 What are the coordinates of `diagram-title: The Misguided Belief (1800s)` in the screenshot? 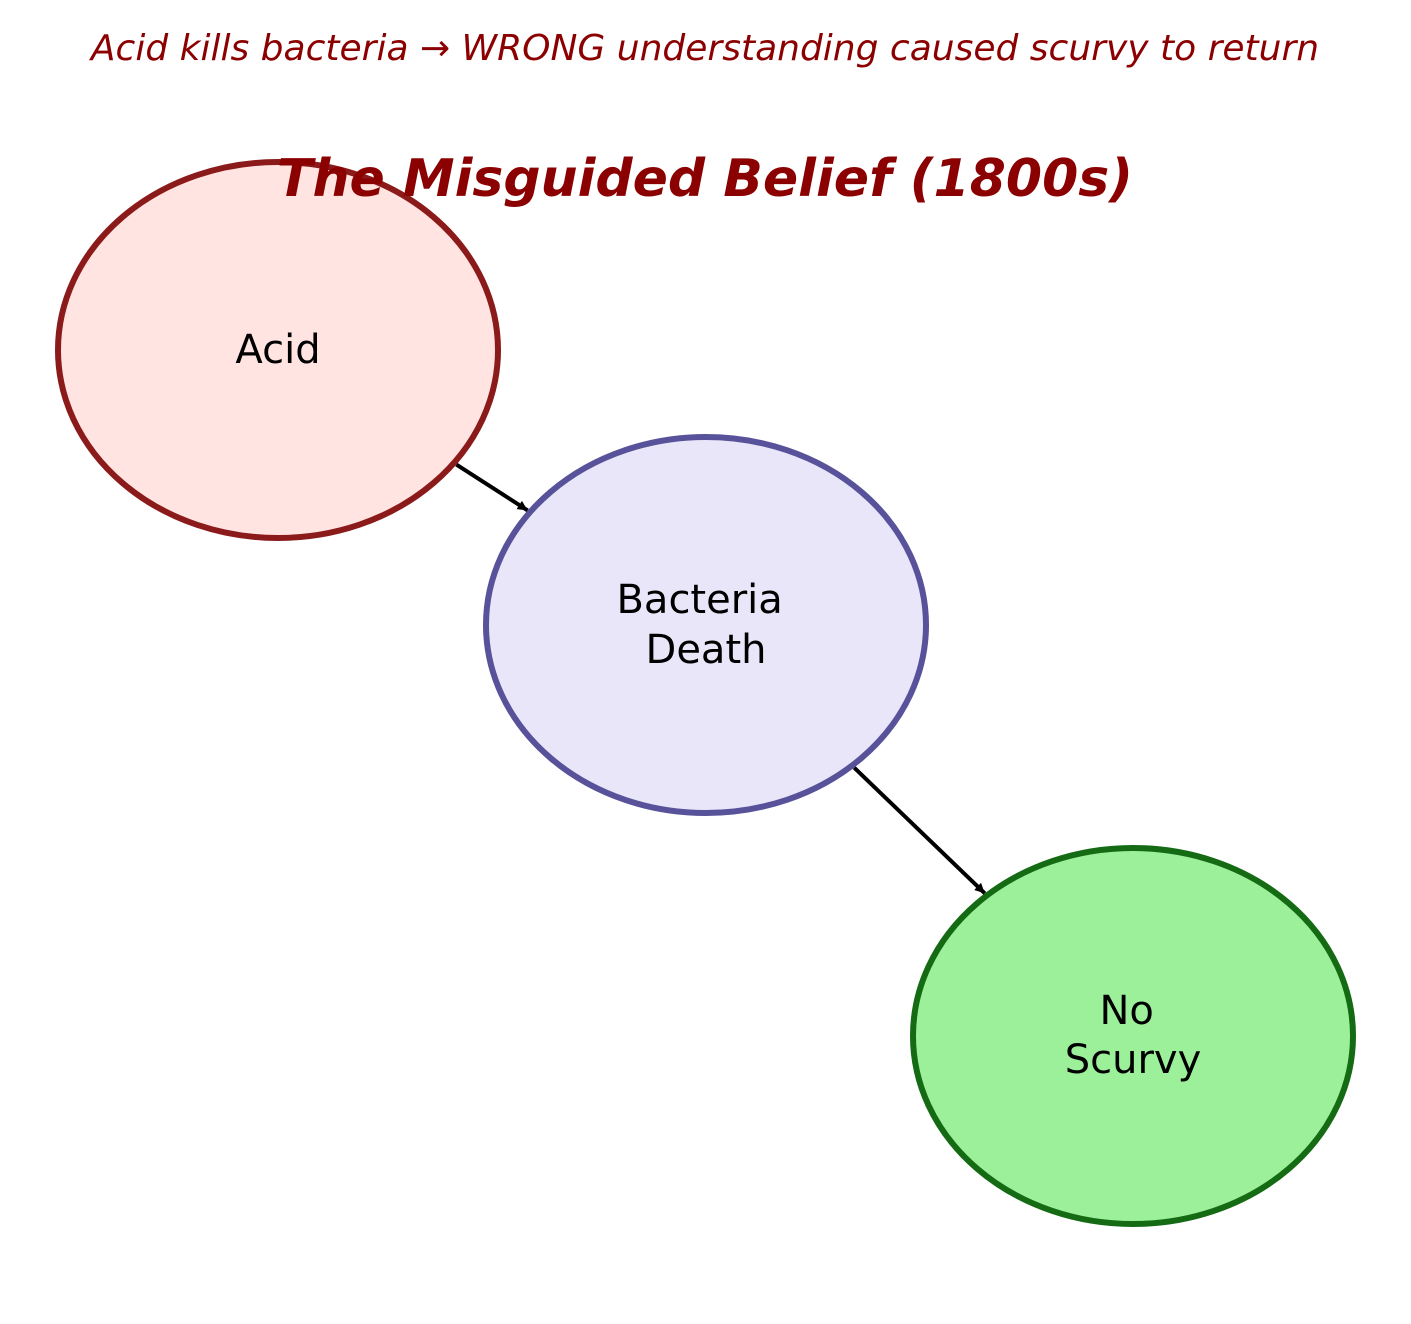 It's located at (705, 179).